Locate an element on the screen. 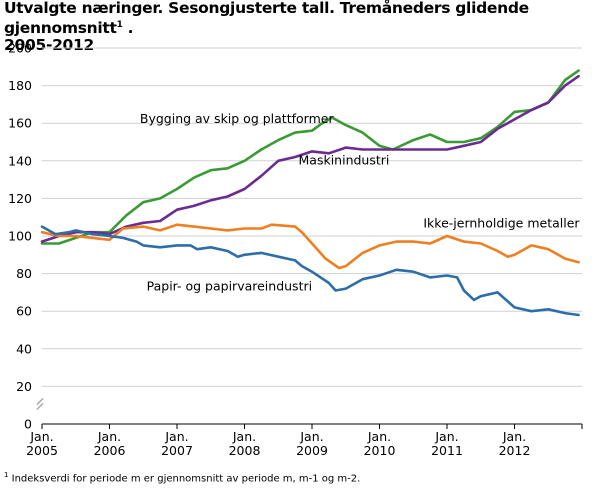  y-tick-label-80: 80 is located at coordinates (24, 273).